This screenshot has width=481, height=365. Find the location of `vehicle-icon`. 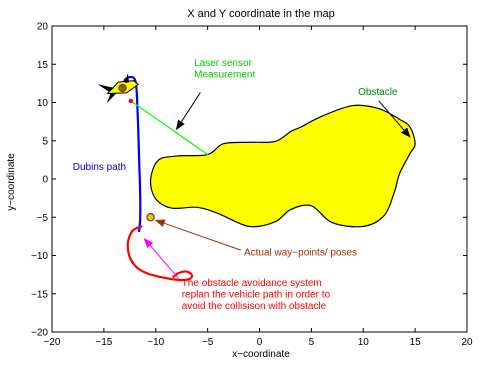

vehicle-icon is located at coordinates (118, 88).